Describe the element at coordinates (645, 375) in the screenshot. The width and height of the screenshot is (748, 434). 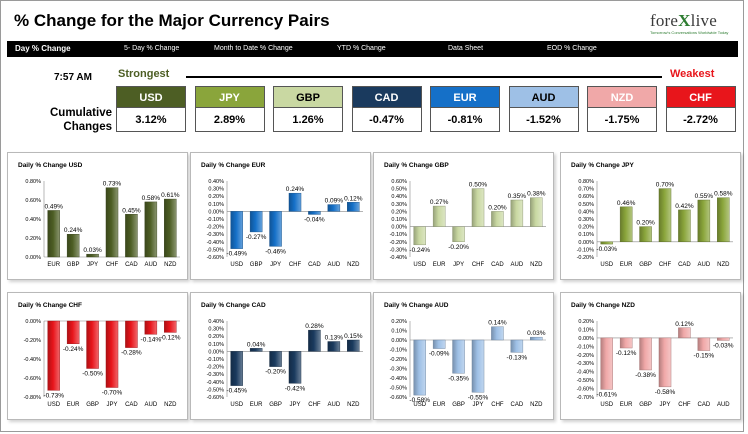
I see `data-label: -0.38%` at that location.